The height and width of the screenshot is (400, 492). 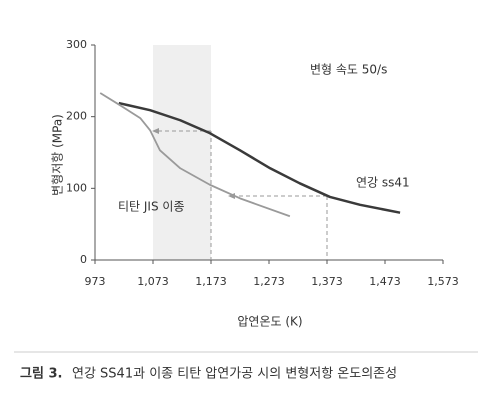 I want to click on y-tick-label: 100, so click(x=76, y=187).